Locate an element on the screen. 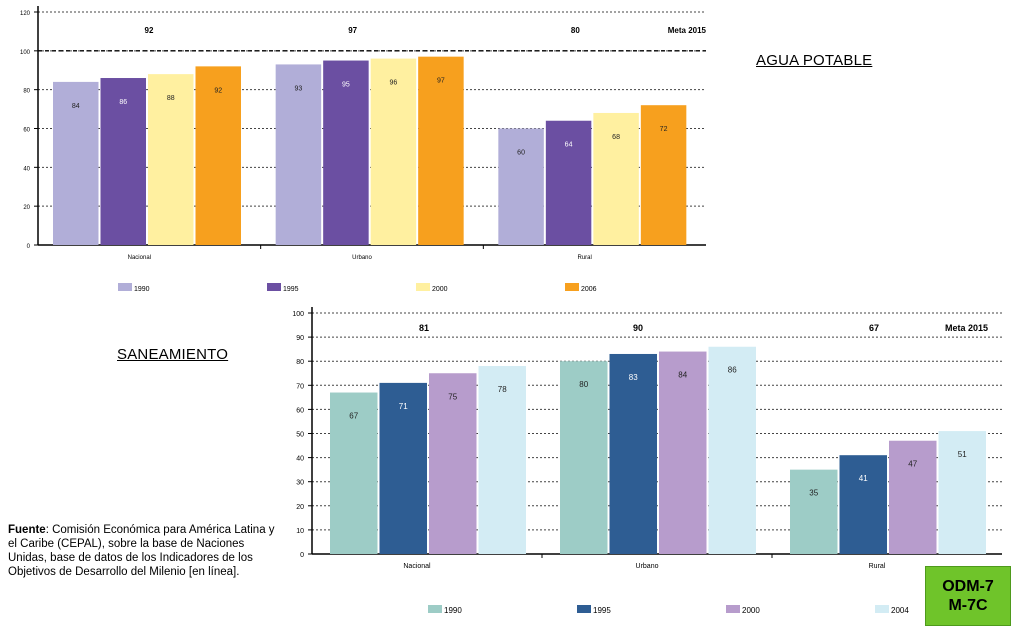 The width and height of the screenshot is (1012, 632). bar-value-label: 41 is located at coordinates (863, 478).